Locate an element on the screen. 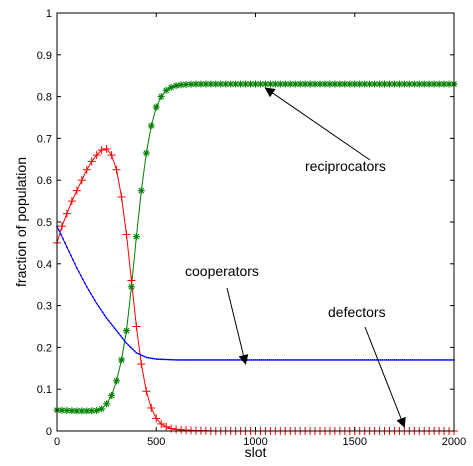 This screenshot has height=466, width=473. y-tick-label: 1 is located at coordinates (49, 14).